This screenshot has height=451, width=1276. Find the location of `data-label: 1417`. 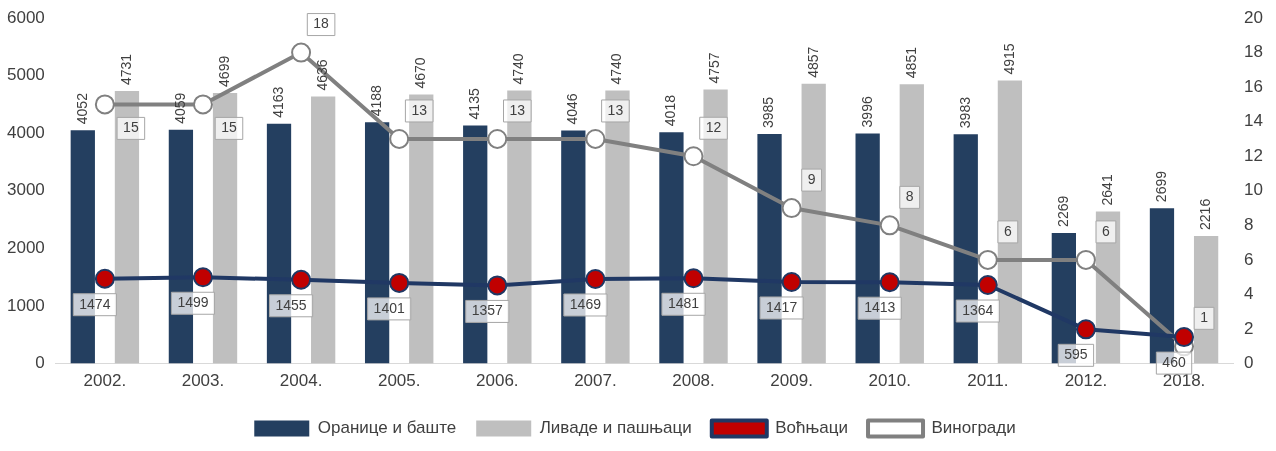

data-label: 1417 is located at coordinates (782, 306).